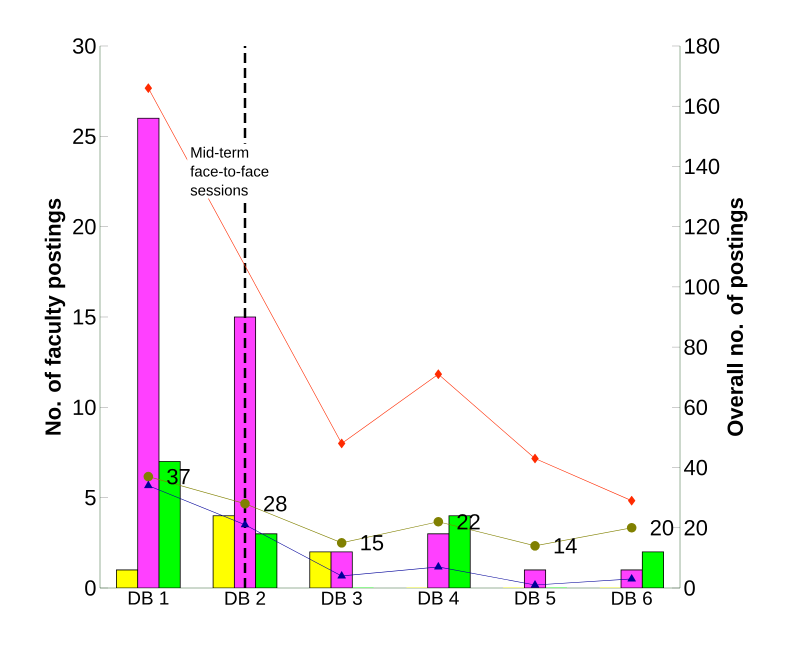 The width and height of the screenshot is (799, 662). Describe the element at coordinates (246, 598) in the screenshot. I see `x-tick-label: DB 2` at that location.